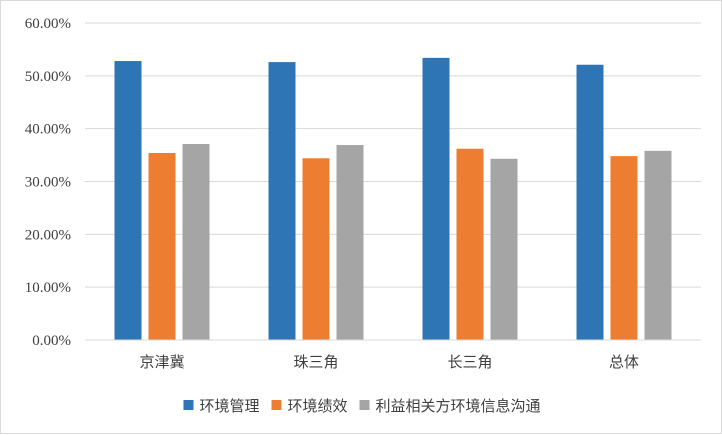 The image size is (722, 435). Describe the element at coordinates (51, 341) in the screenshot. I see `y-tick-label: 0.00%` at that location.